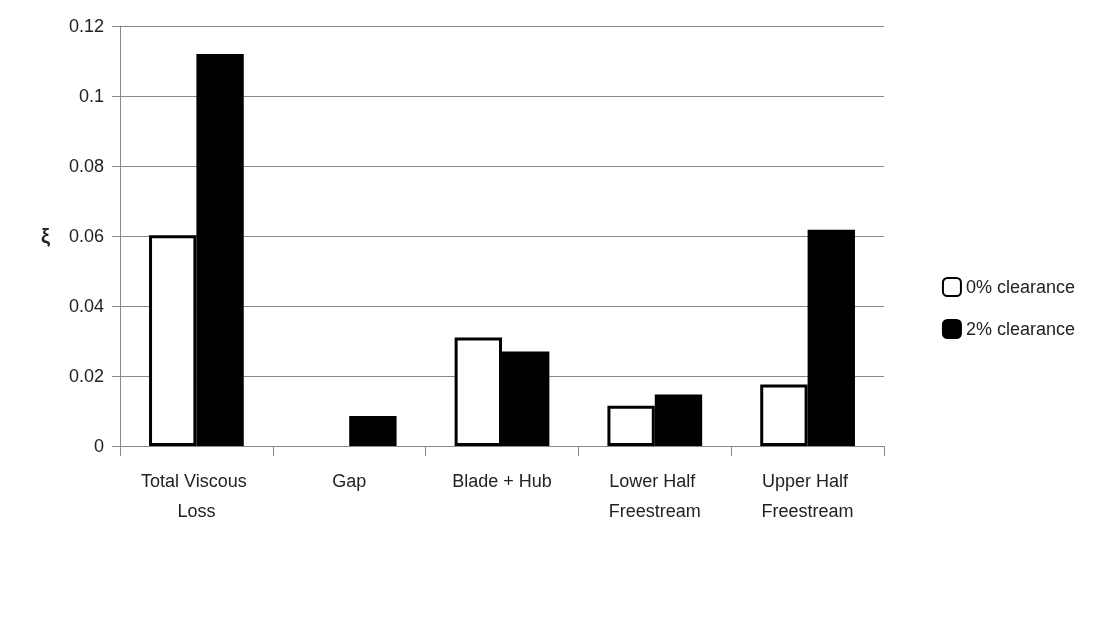 Image resolution: width=1097 pixels, height=619 pixels. What do you see at coordinates (86, 376) in the screenshot?
I see `y-tick-label: 0.02` at bounding box center [86, 376].